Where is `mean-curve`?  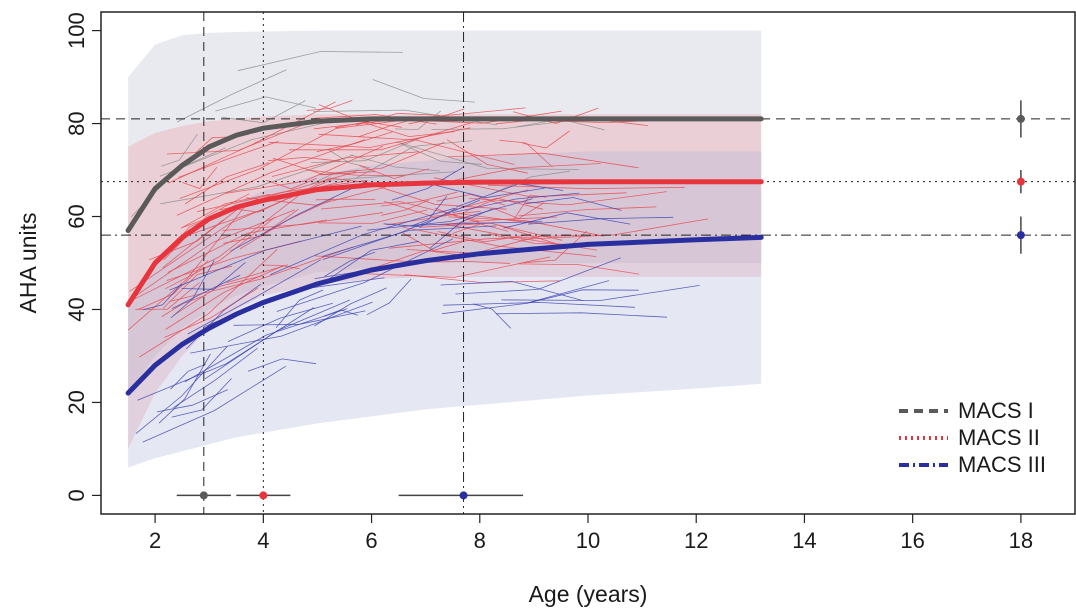
mean-curve is located at coordinates (444, 174).